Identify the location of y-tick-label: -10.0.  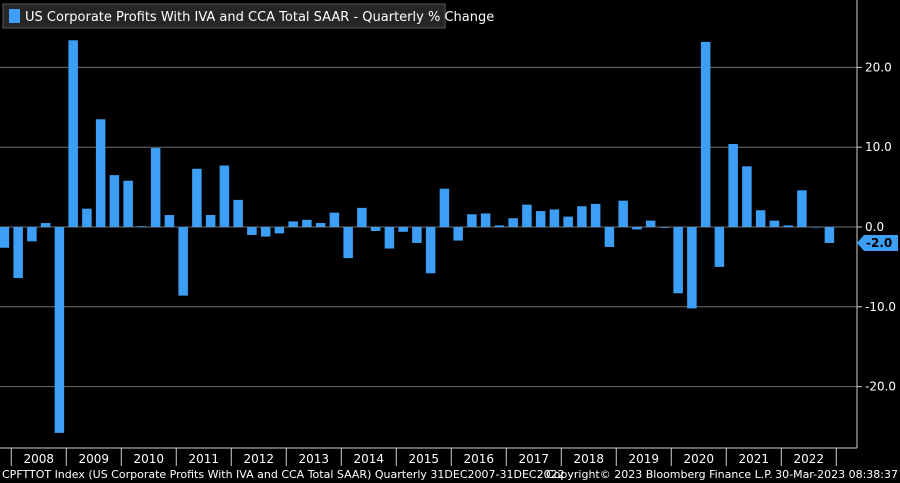
(880, 307).